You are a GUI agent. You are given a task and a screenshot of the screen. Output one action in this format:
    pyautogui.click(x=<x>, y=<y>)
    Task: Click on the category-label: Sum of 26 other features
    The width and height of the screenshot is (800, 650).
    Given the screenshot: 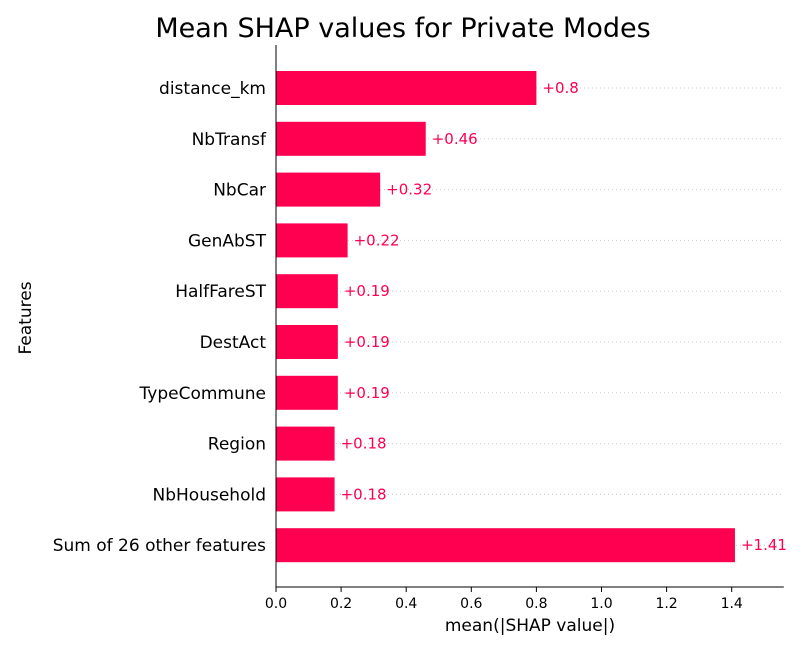 What is the action you would take?
    pyautogui.click(x=159, y=546)
    